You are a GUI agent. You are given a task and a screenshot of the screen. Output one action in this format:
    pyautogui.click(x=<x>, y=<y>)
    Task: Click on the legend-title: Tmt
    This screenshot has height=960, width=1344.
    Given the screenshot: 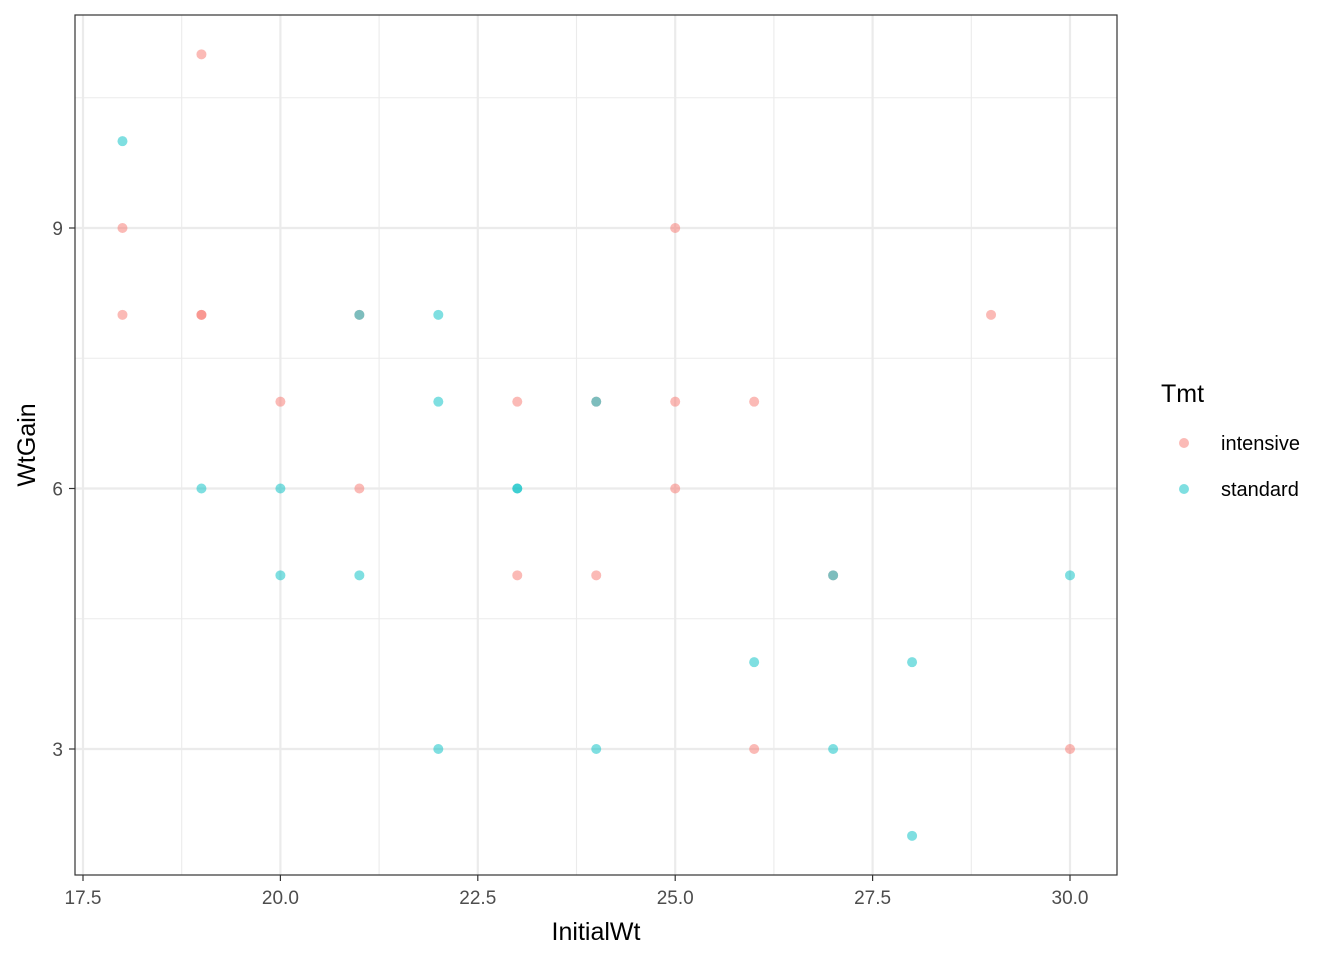 What is the action you would take?
    pyautogui.click(x=1182, y=394)
    